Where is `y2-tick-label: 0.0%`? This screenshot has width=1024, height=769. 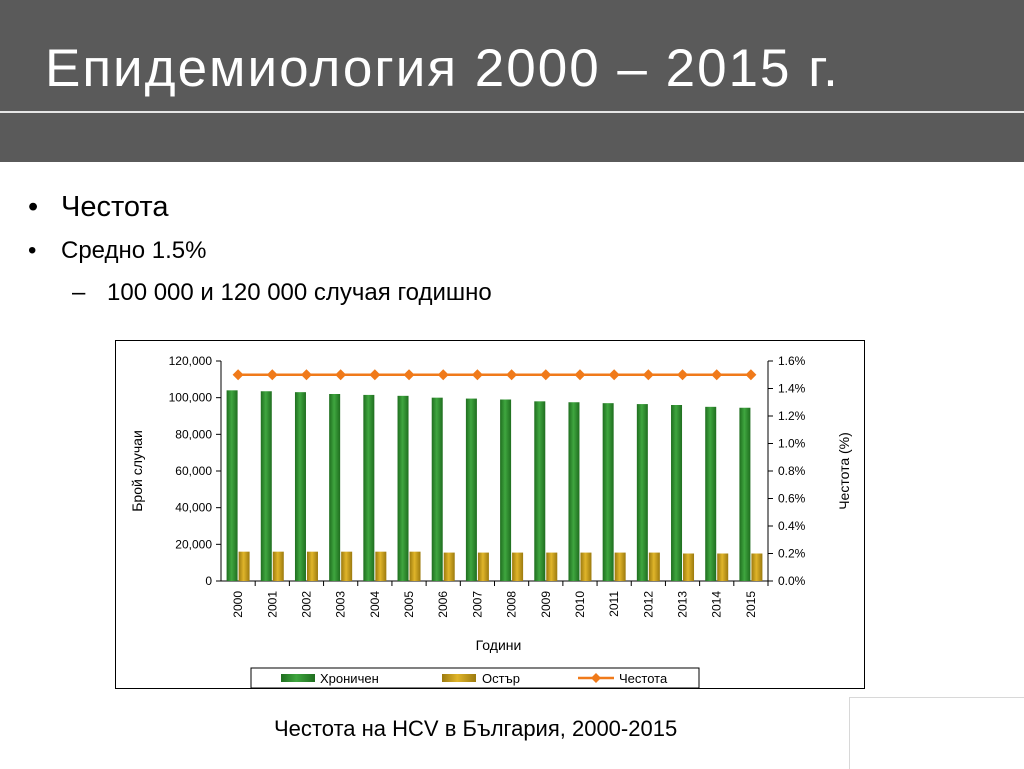
y2-tick-label: 0.0% is located at coordinates (792, 581).